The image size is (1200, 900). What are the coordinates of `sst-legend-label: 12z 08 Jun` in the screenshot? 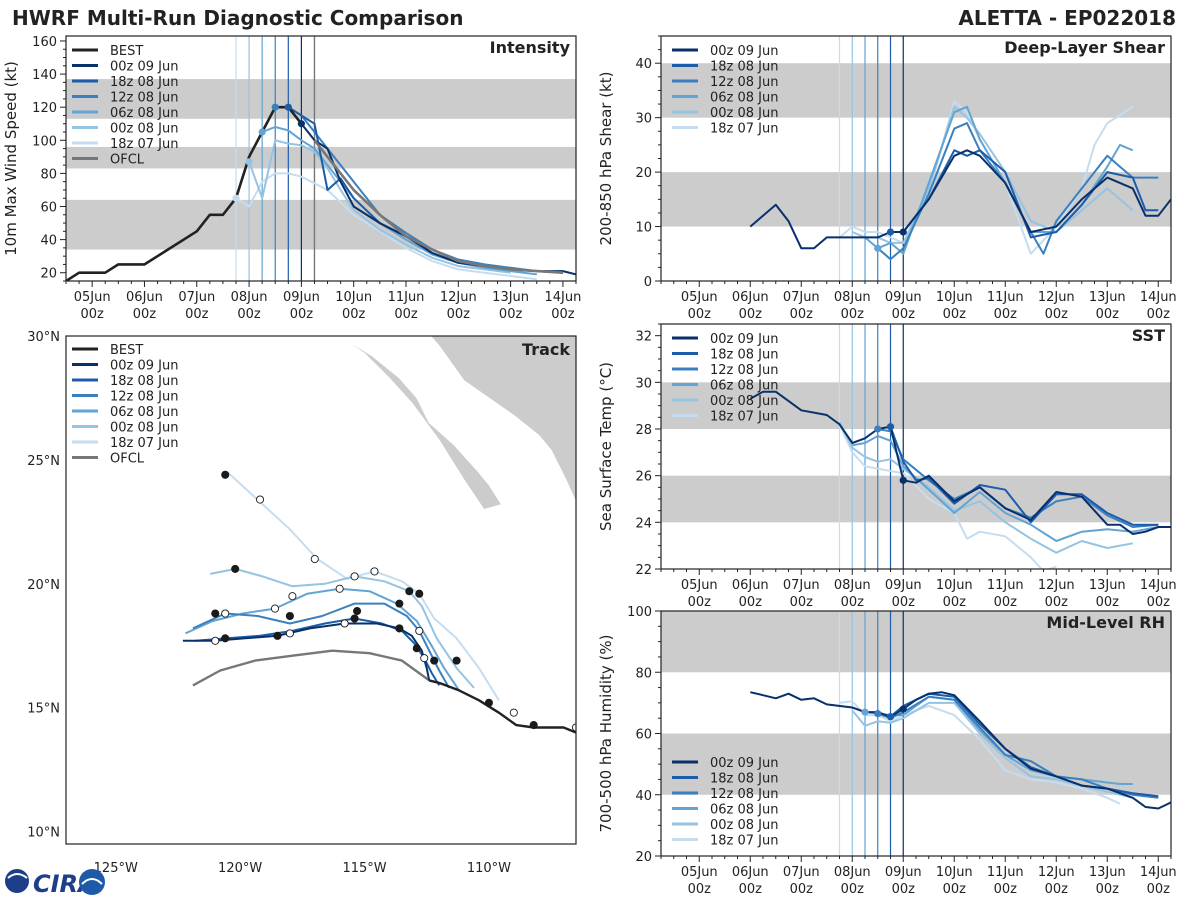 It's located at (744, 370).